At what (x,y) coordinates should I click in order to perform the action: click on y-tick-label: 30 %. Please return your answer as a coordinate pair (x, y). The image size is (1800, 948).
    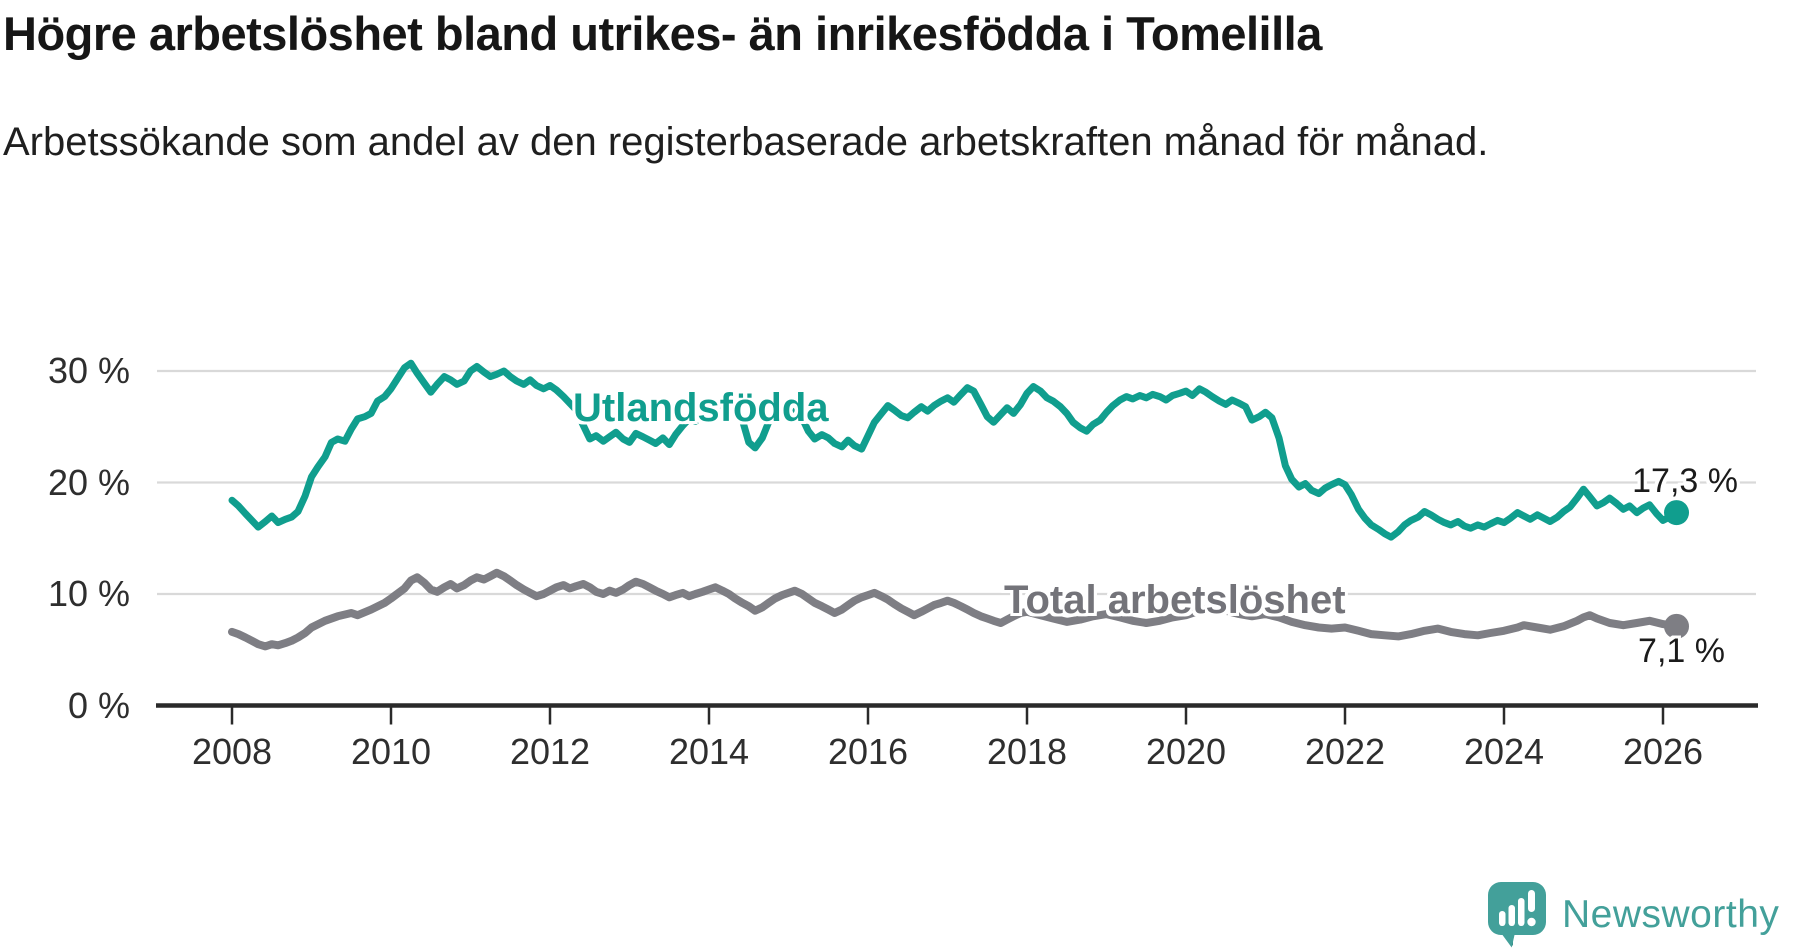
    Looking at the image, I should click on (88, 370).